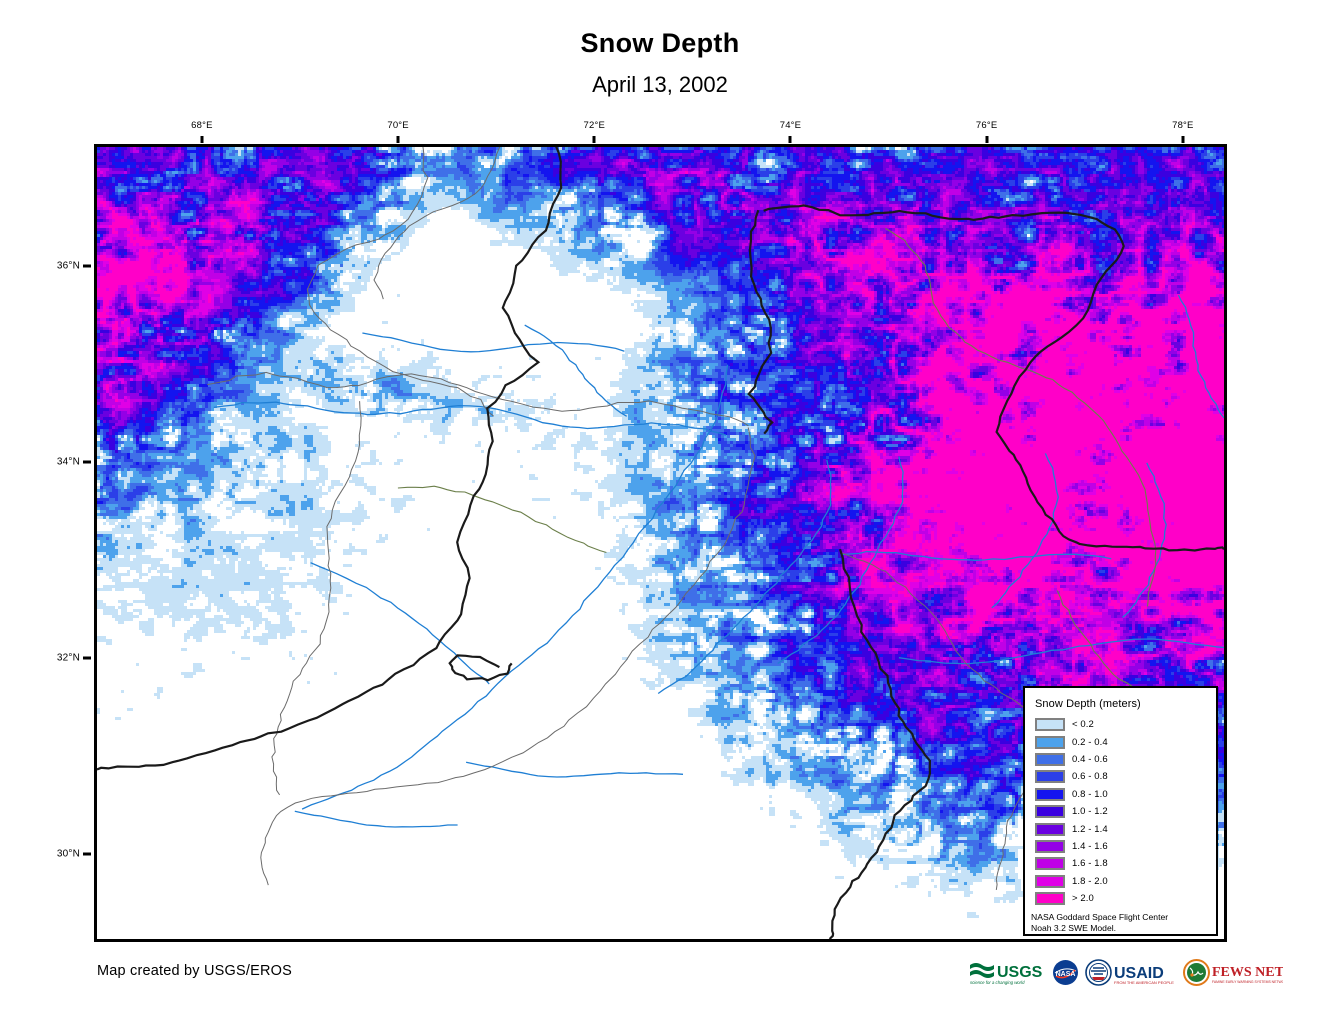  I want to click on legend-row: 1.2 - 1.4, so click(1125, 828).